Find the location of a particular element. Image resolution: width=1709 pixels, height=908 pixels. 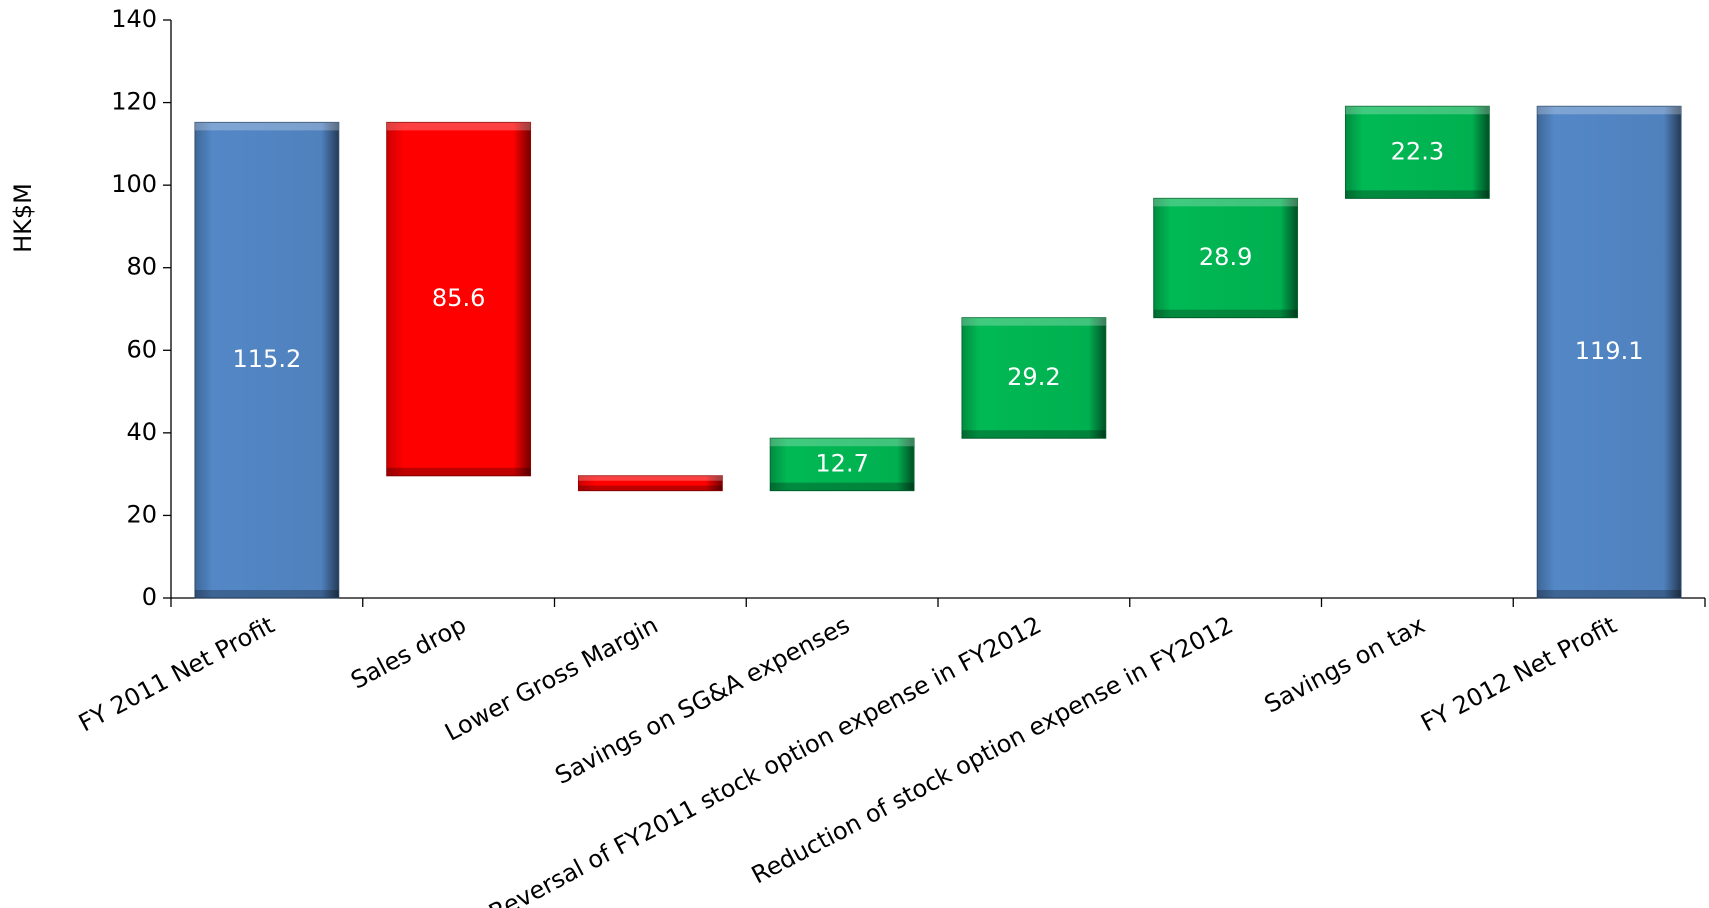

value-label: 22.3 is located at coordinates (1417, 151).